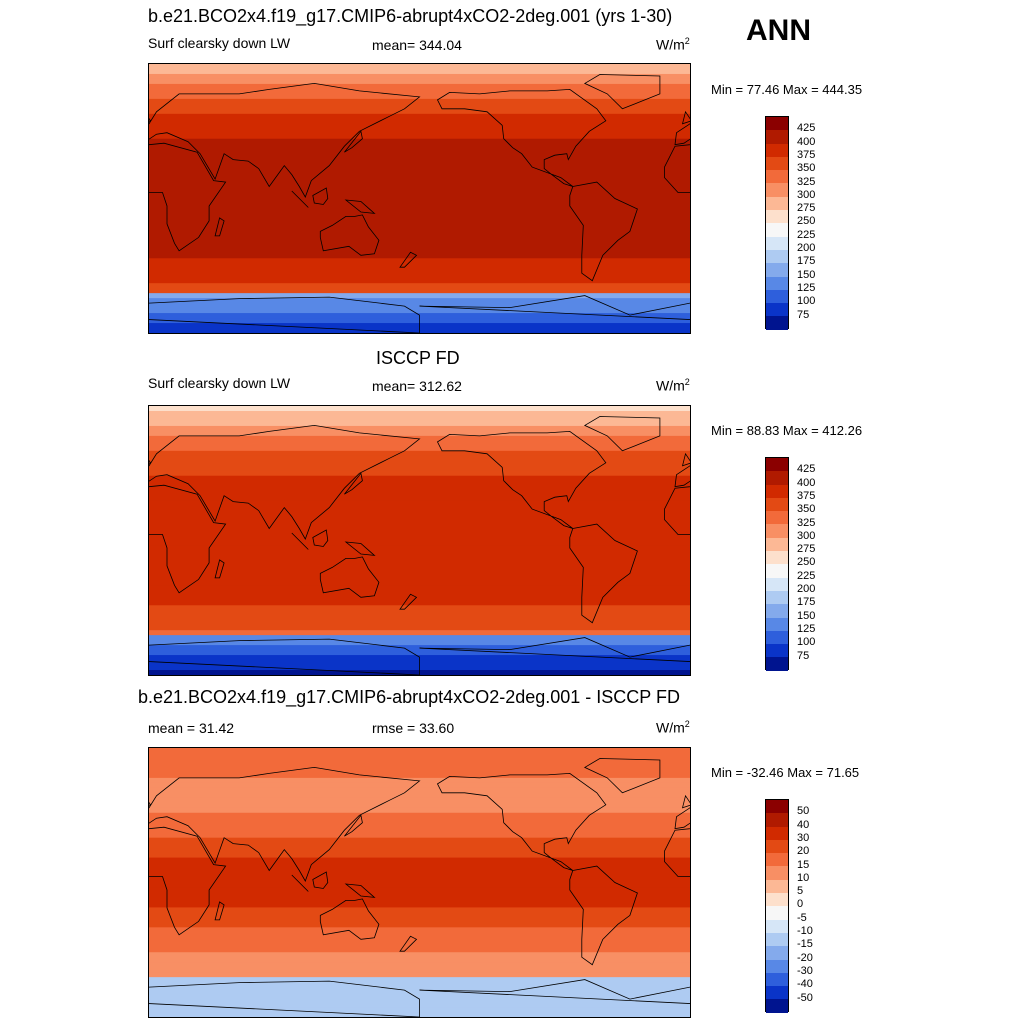 Image resolution: width=1024 pixels, height=1024 pixels. Describe the element at coordinates (805, 997) in the screenshot. I see `colorbar-tick-label: -50` at that location.